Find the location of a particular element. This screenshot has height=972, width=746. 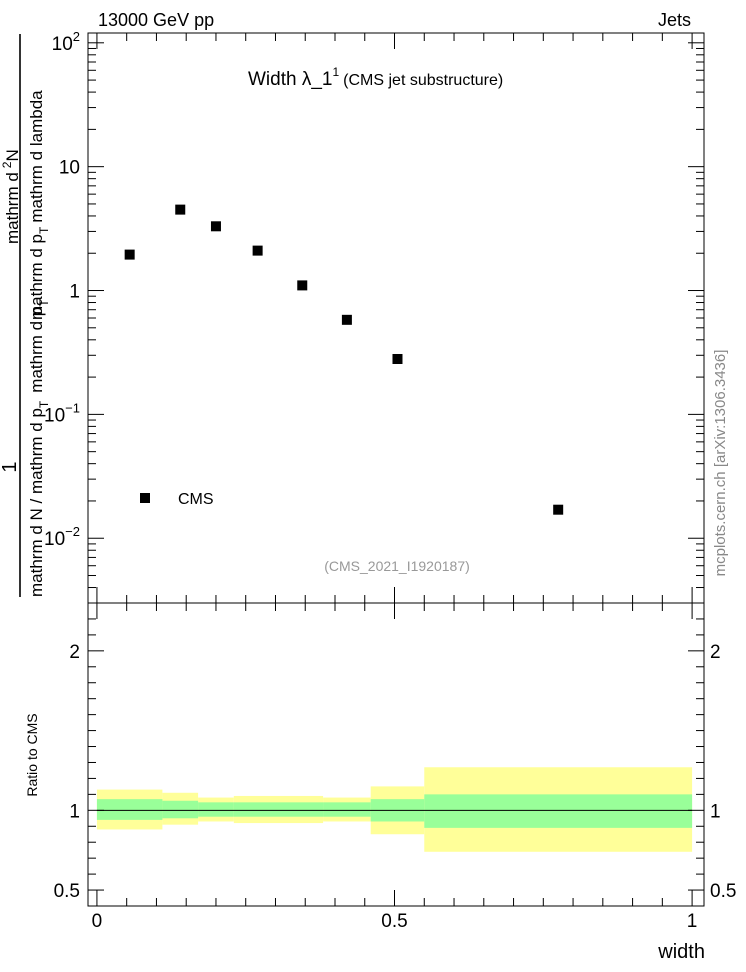

x-tick-label: 1 is located at coordinates (692, 921).